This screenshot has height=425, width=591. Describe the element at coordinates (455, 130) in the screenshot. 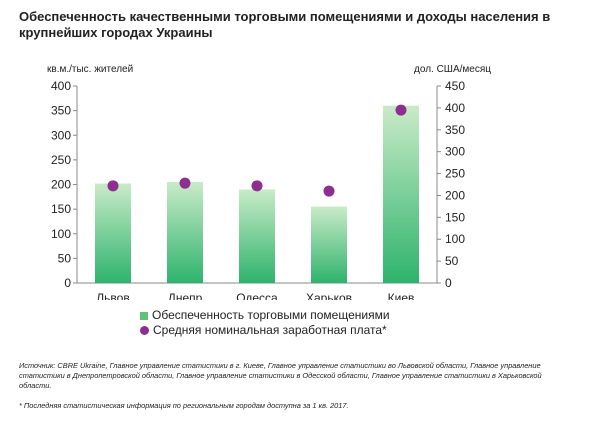

I see `y-right-tick-label: 350` at that location.